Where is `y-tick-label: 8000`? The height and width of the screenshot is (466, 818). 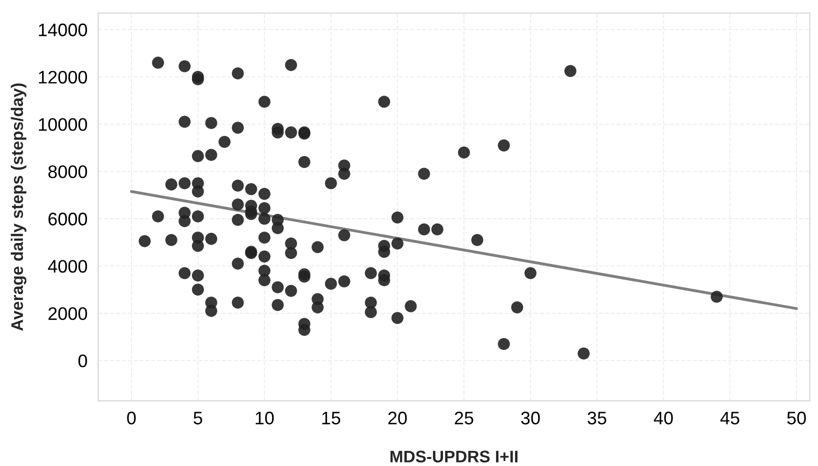 y-tick-label: 8000 is located at coordinates (68, 171).